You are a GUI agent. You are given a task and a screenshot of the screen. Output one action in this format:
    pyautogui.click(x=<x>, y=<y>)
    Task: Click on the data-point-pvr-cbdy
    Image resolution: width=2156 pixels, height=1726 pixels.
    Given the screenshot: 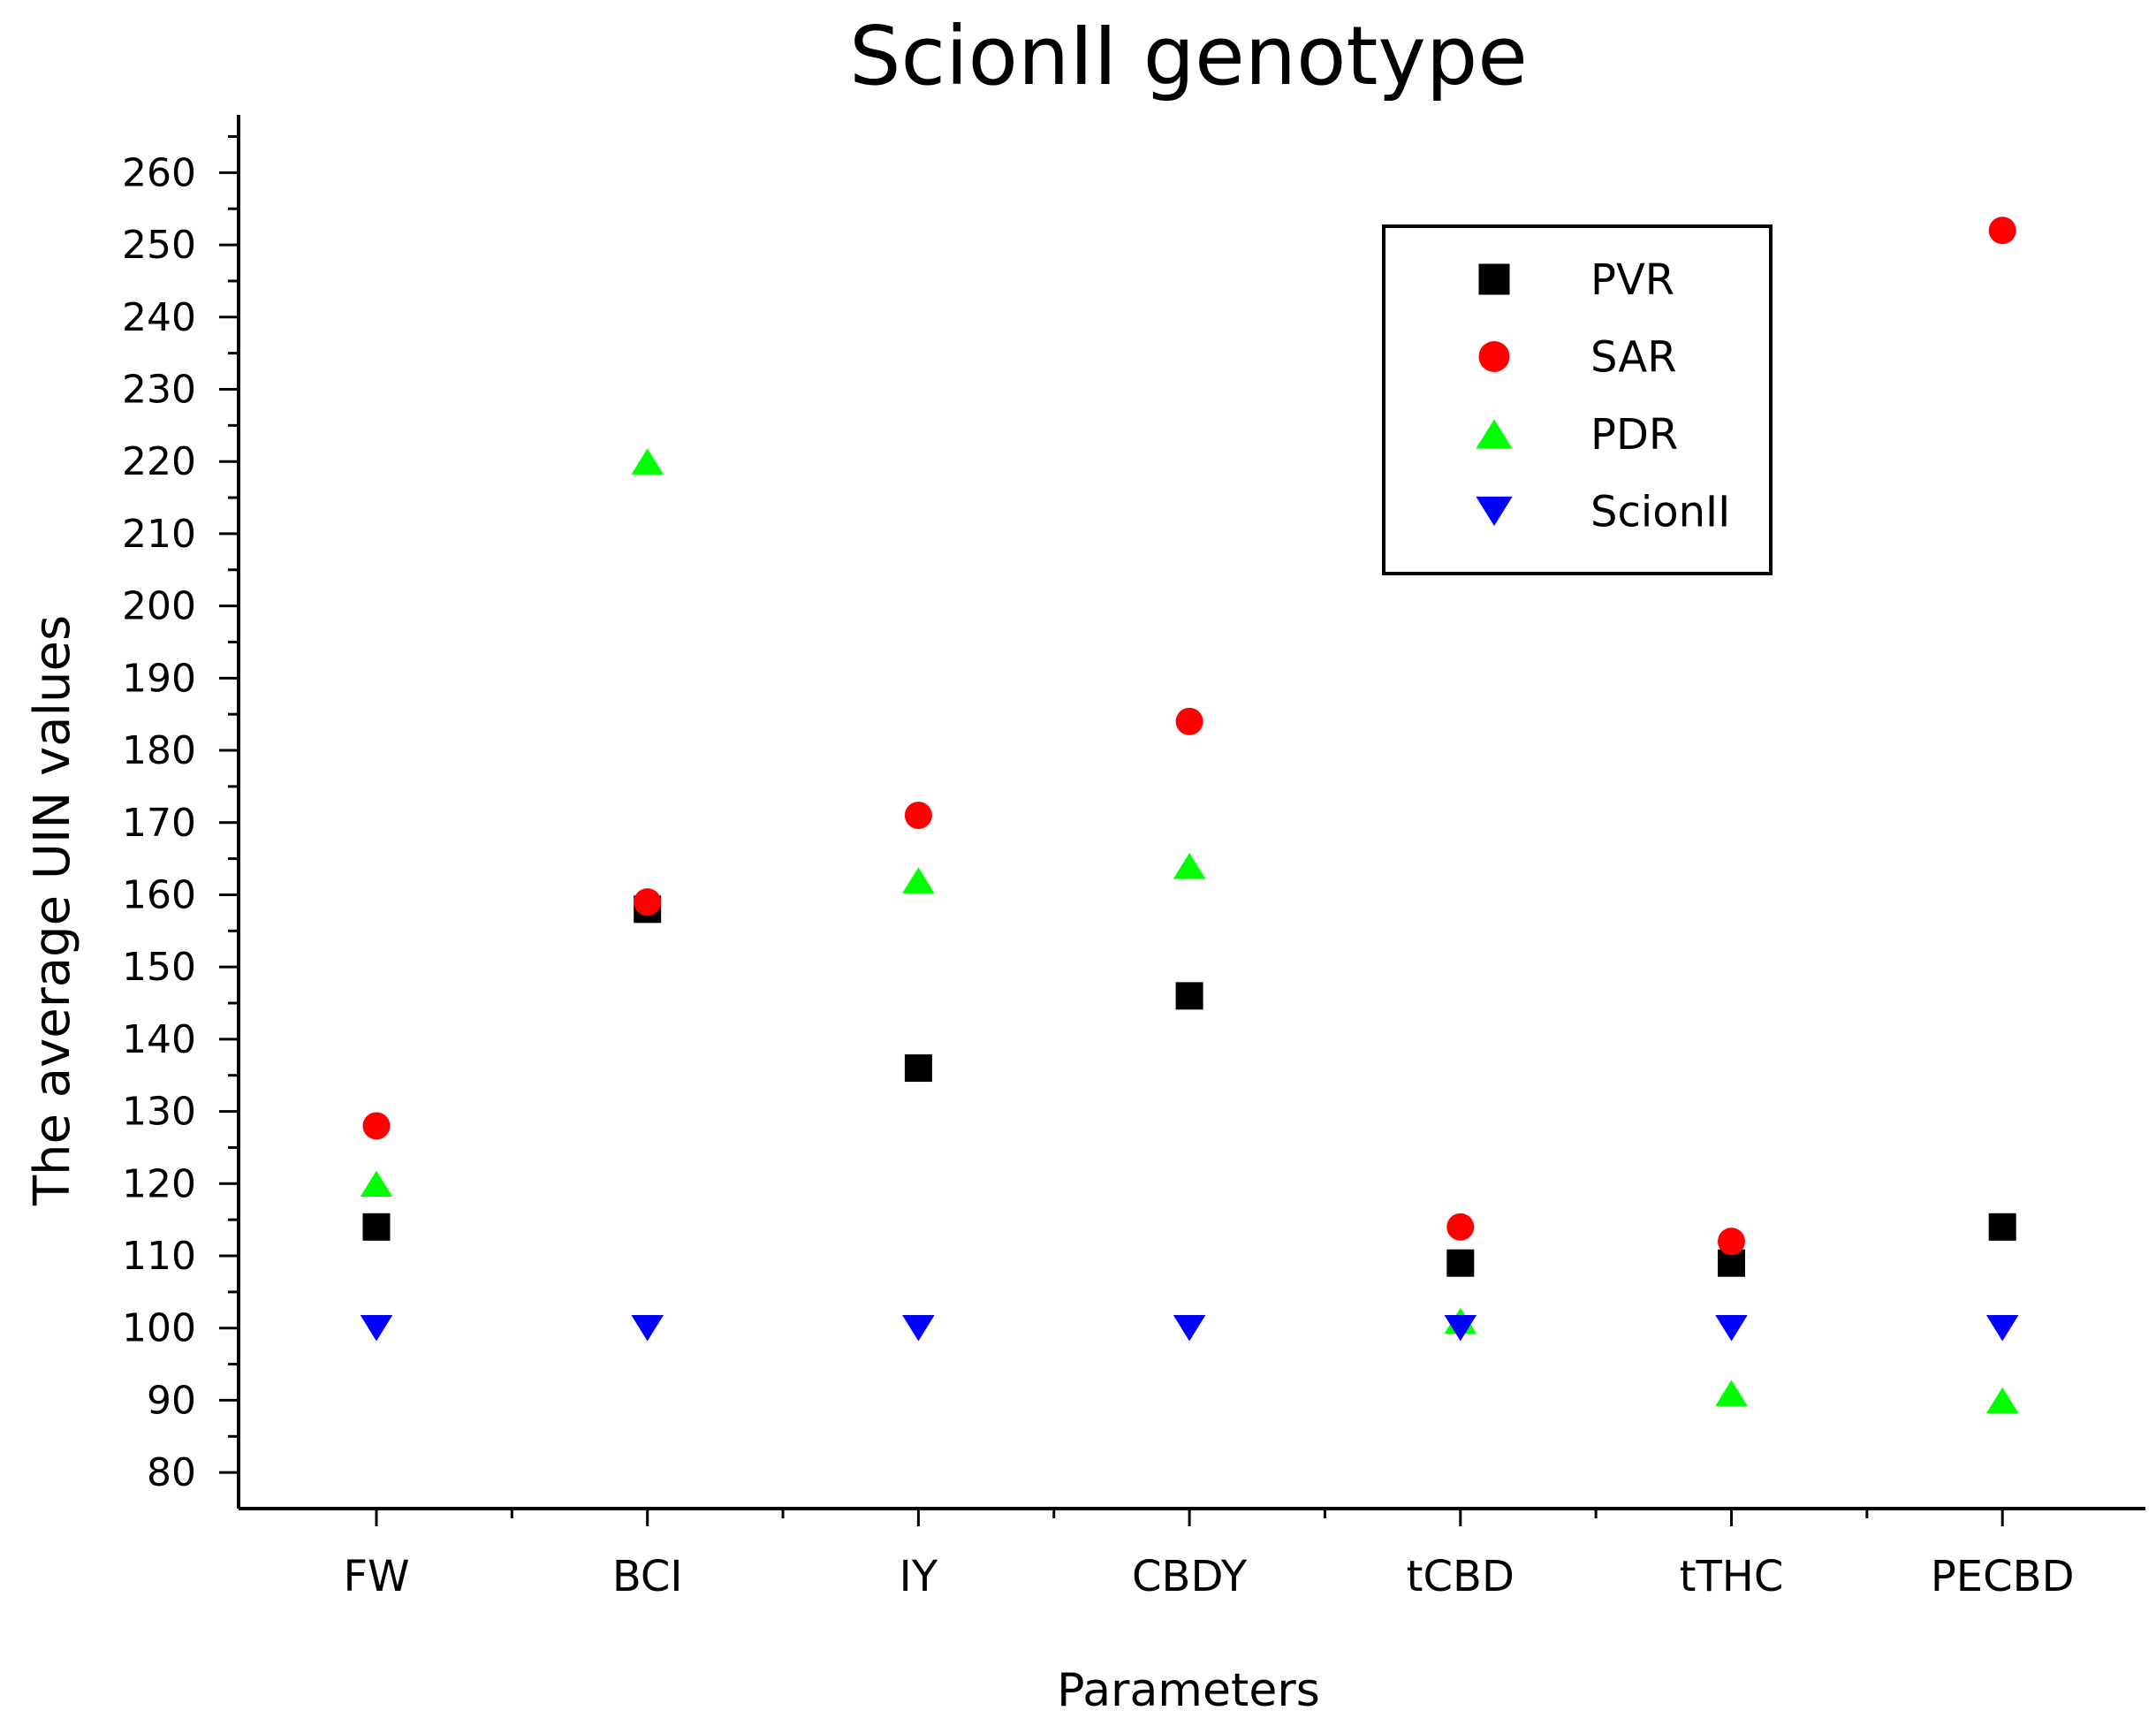 What is the action you would take?
    pyautogui.click(x=1189, y=996)
    